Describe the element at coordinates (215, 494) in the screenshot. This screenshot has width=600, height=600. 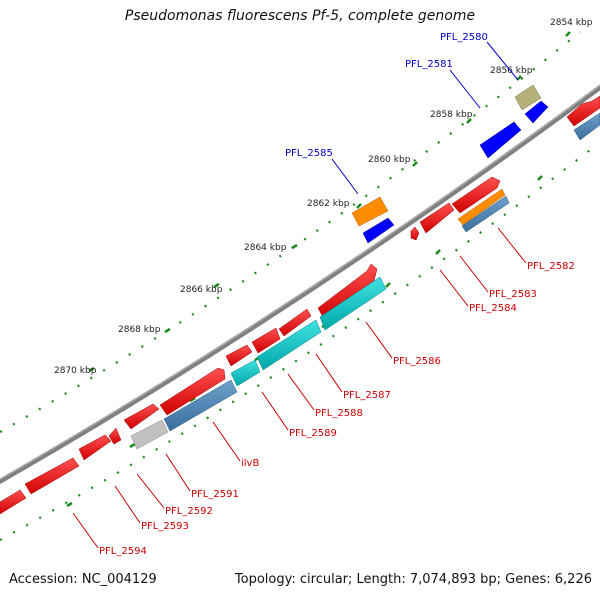
I see `label-pfl2591: PFL_2591` at that location.